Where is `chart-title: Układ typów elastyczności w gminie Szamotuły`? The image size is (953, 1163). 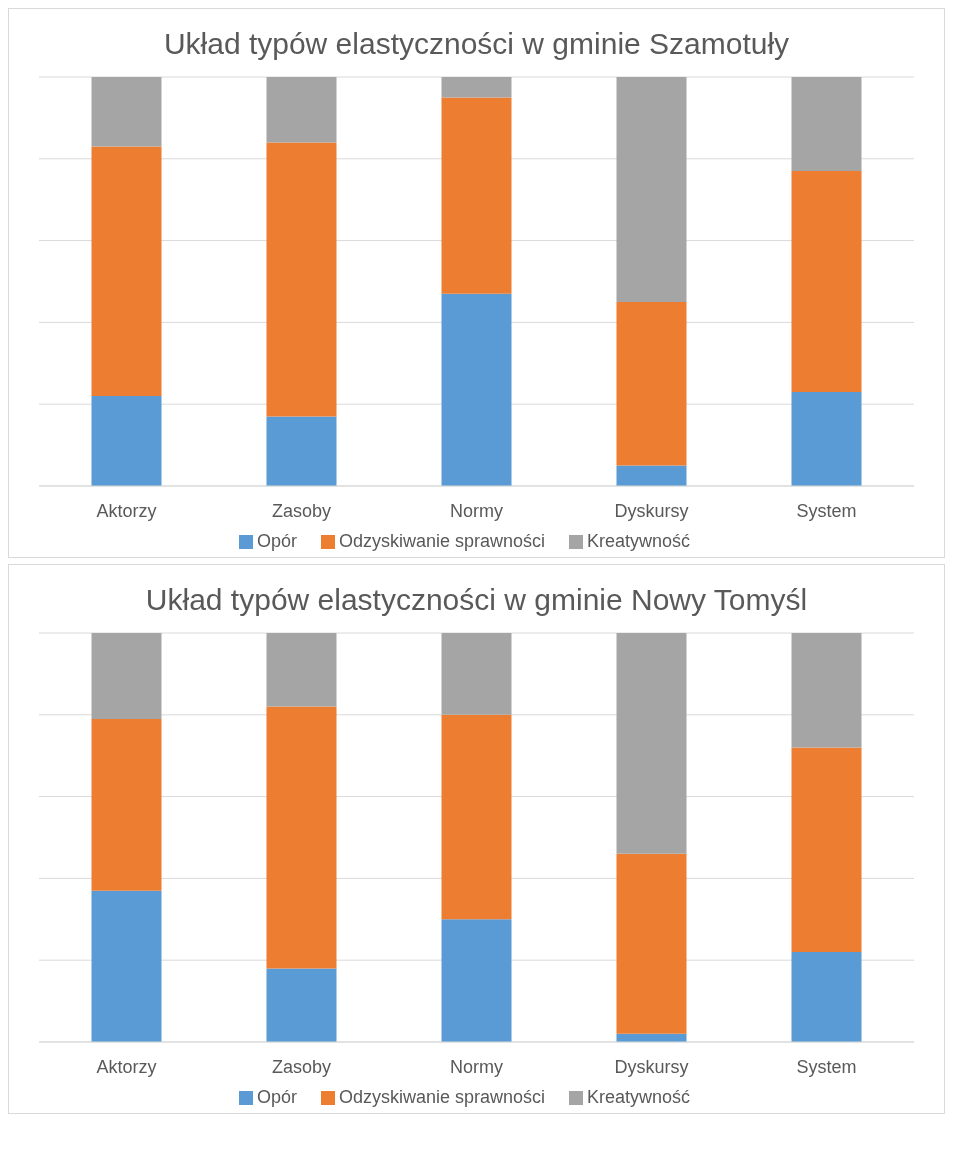 chart-title: Układ typów elastyczności w gminie Szamotuły is located at coordinates (476, 44).